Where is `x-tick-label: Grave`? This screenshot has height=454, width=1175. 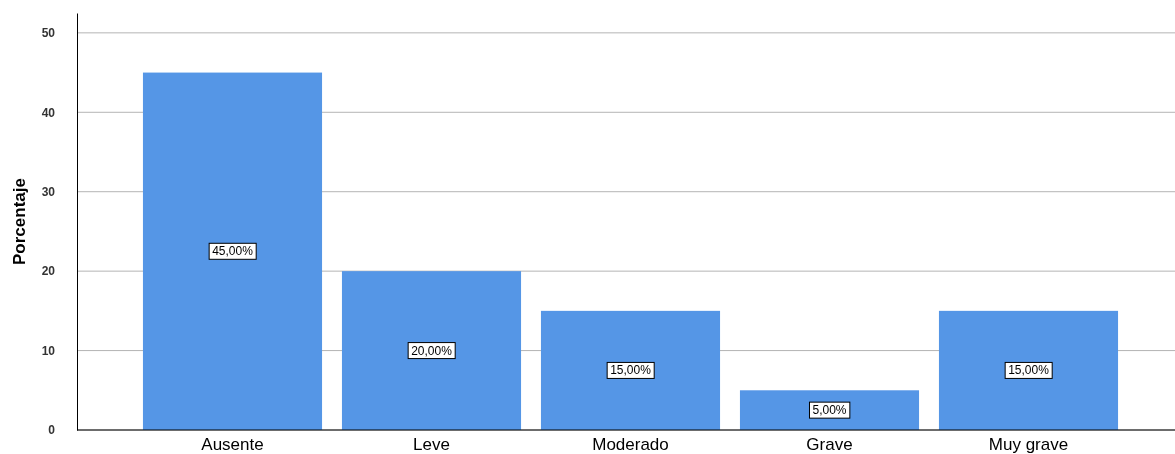
x-tick-label: Grave is located at coordinates (829, 444).